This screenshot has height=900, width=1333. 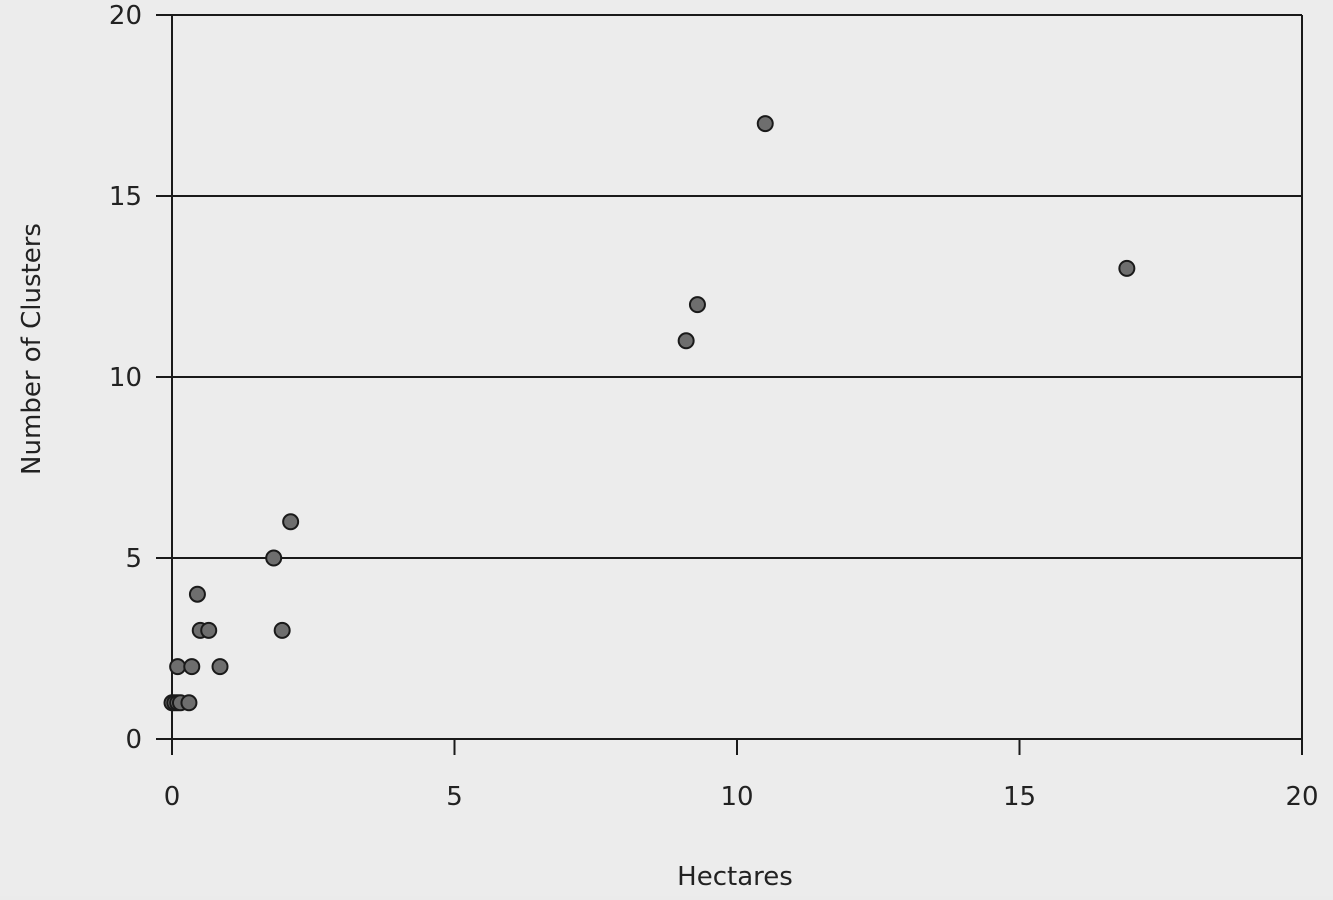 What do you see at coordinates (454, 797) in the screenshot?
I see `x-tick-label-5: 5` at bounding box center [454, 797].